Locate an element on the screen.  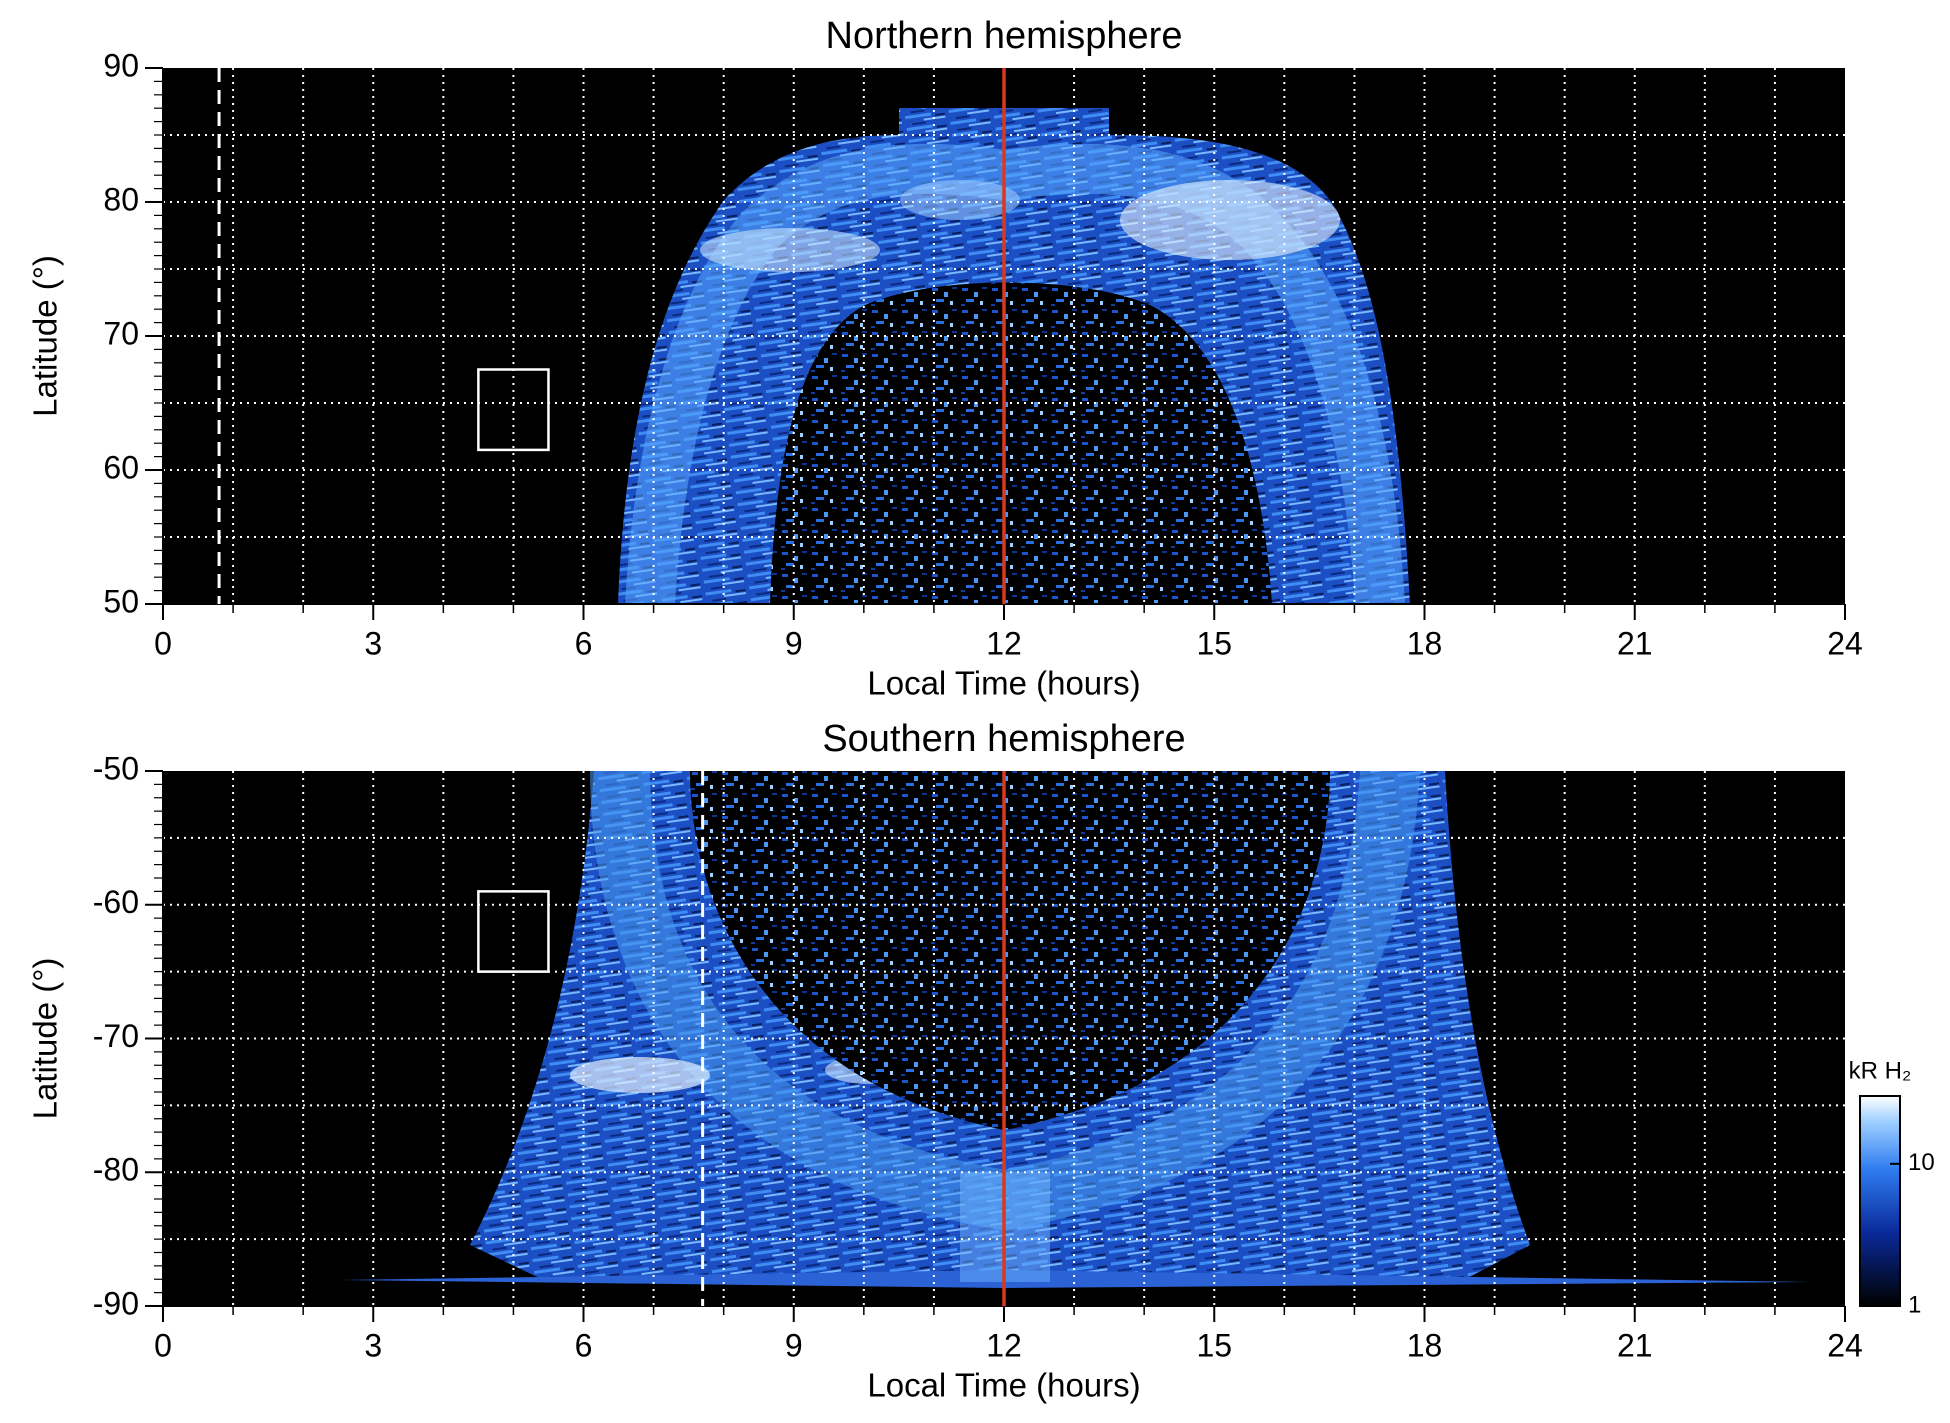
colorbar-tick-label: 1 is located at coordinates (1914, 1304).